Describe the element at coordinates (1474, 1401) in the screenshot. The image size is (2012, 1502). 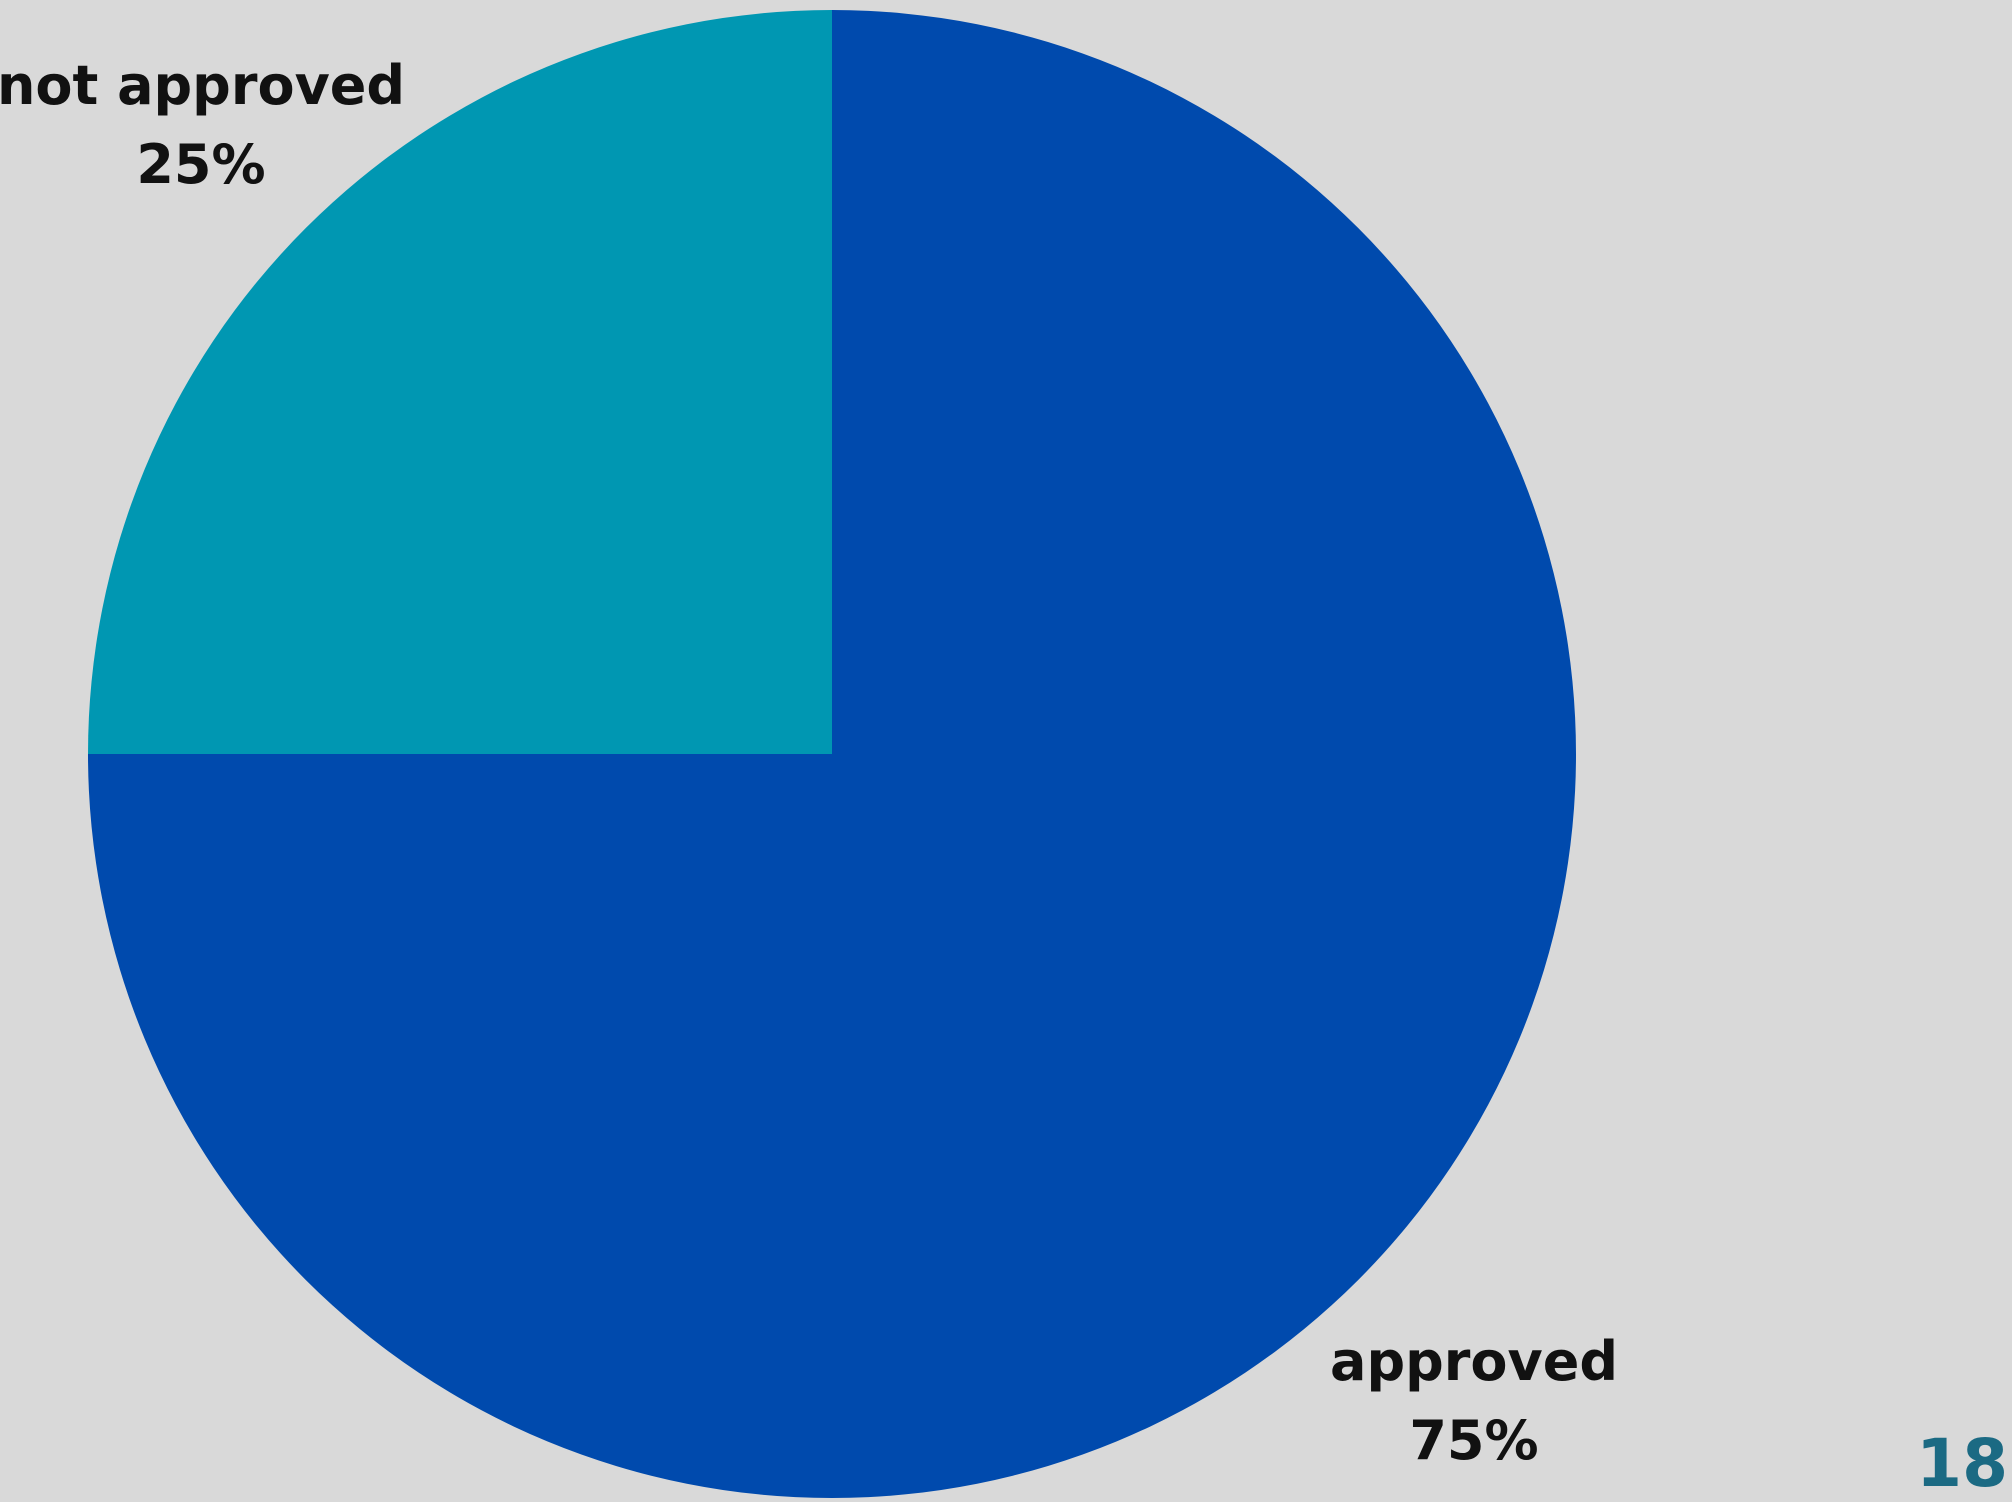
I see `slice-label-approved: approved 75%` at that location.